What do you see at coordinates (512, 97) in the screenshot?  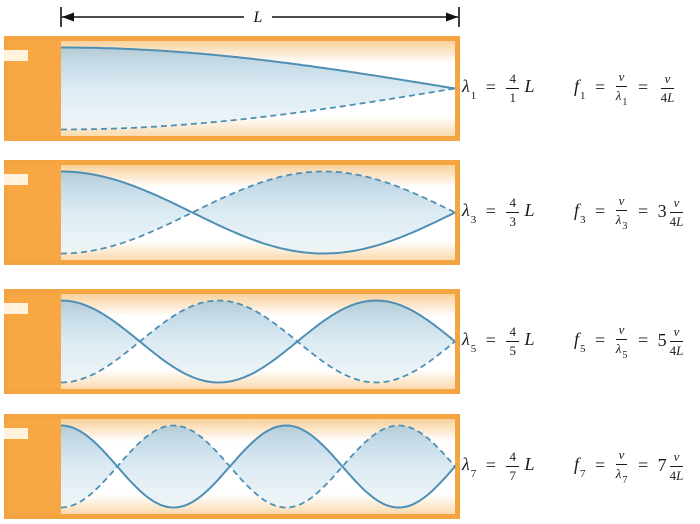 I see `fraction-denominator: 1` at bounding box center [512, 97].